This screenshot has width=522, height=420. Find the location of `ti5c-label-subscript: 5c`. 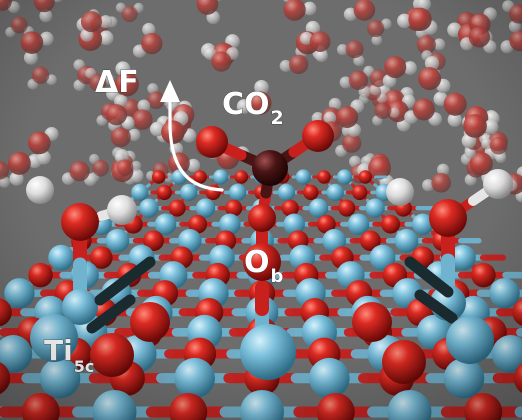

ti5c-label-subscript: 5c is located at coordinates (84, 366).